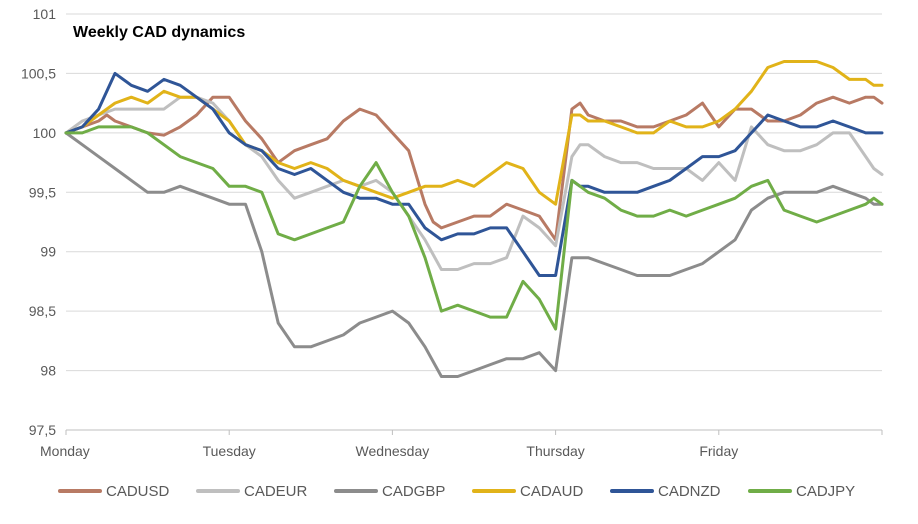  I want to click on x-tick-label: Tuesday, so click(229, 451).